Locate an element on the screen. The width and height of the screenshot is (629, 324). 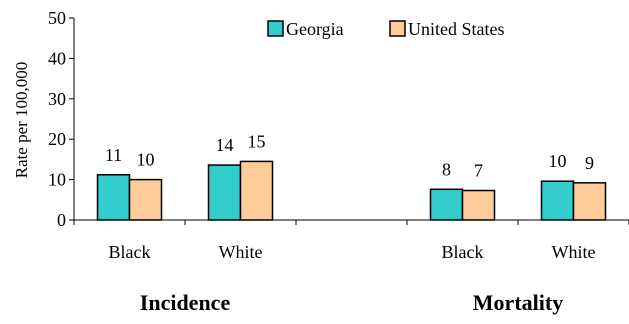
y-tick-label: 50 is located at coordinates (57, 18).